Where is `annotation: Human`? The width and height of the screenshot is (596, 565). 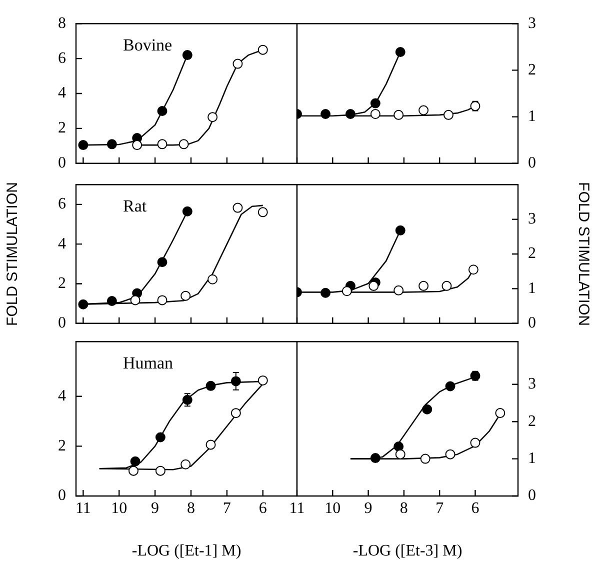 annotation: Human is located at coordinates (148, 363).